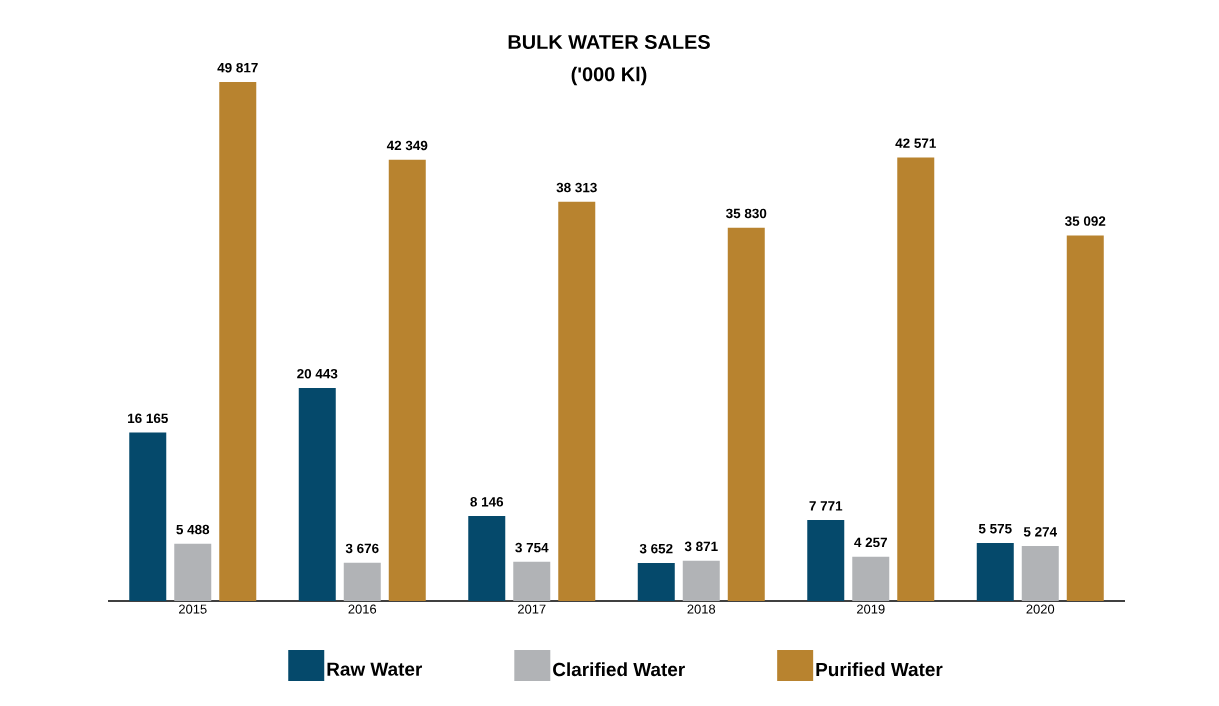 The height and width of the screenshot is (706, 1219). Describe the element at coordinates (576, 187) in the screenshot. I see `data-label: 38 313` at that location.